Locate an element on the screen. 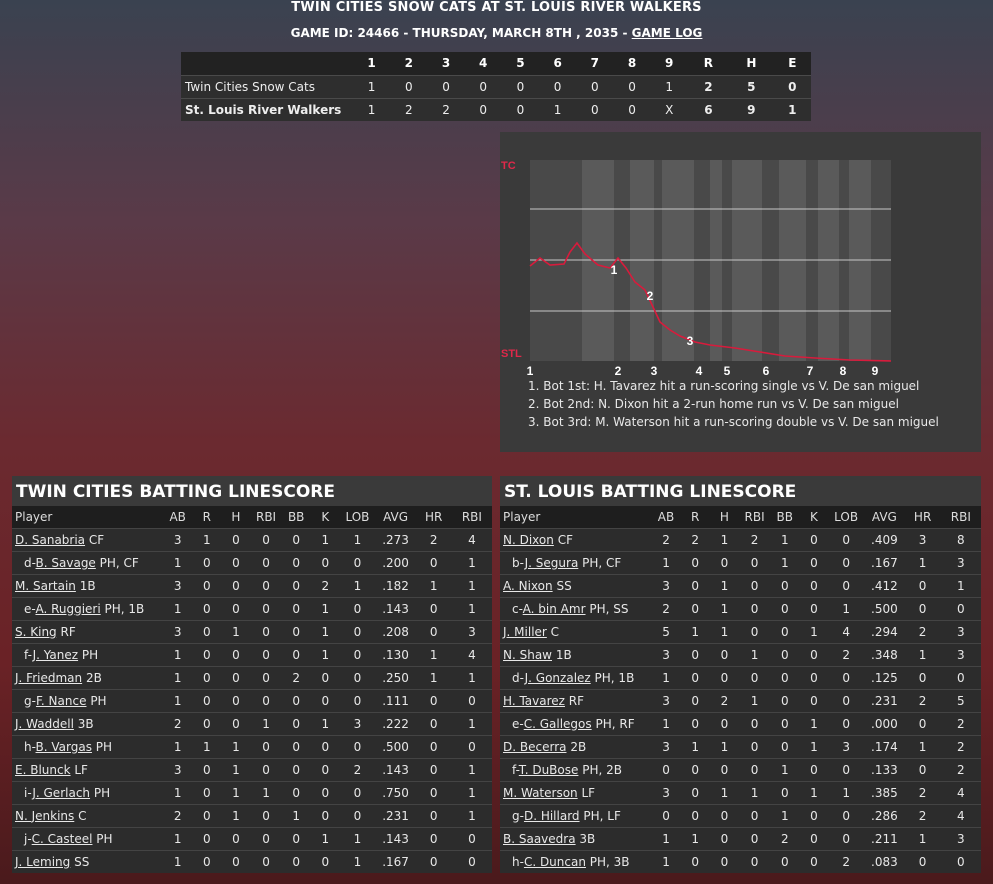 This screenshot has width=993, height=884. player-cell: g-D. Hillard PH, LF is located at coordinates (575, 815).